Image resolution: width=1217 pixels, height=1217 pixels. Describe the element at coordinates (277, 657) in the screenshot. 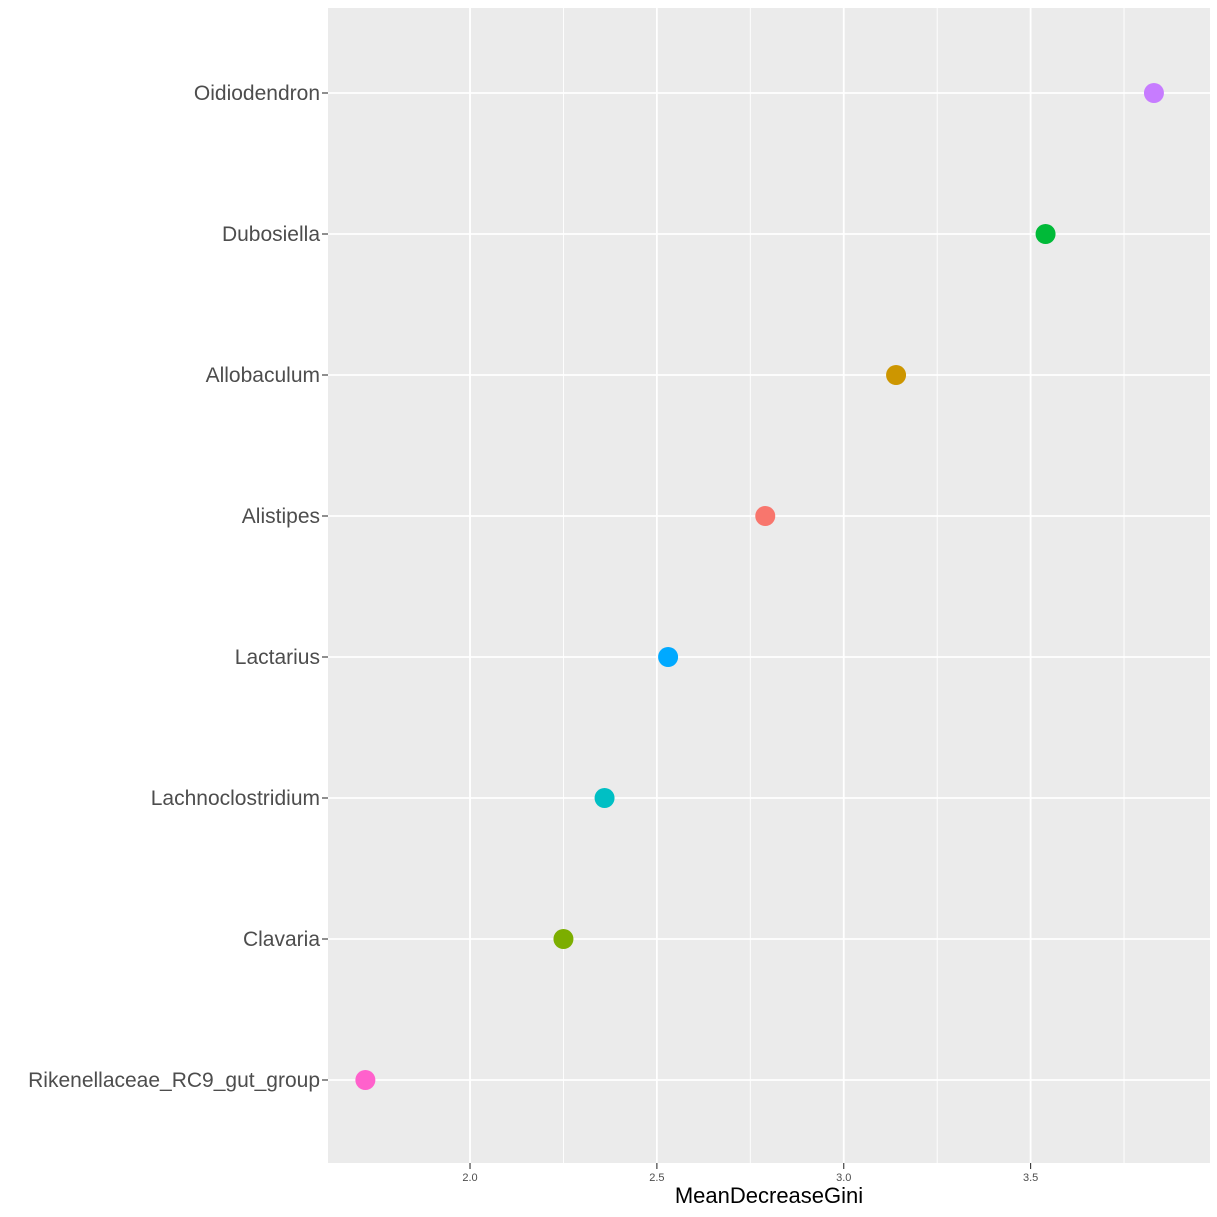

I see `y-tick-label: Lactarius` at that location.